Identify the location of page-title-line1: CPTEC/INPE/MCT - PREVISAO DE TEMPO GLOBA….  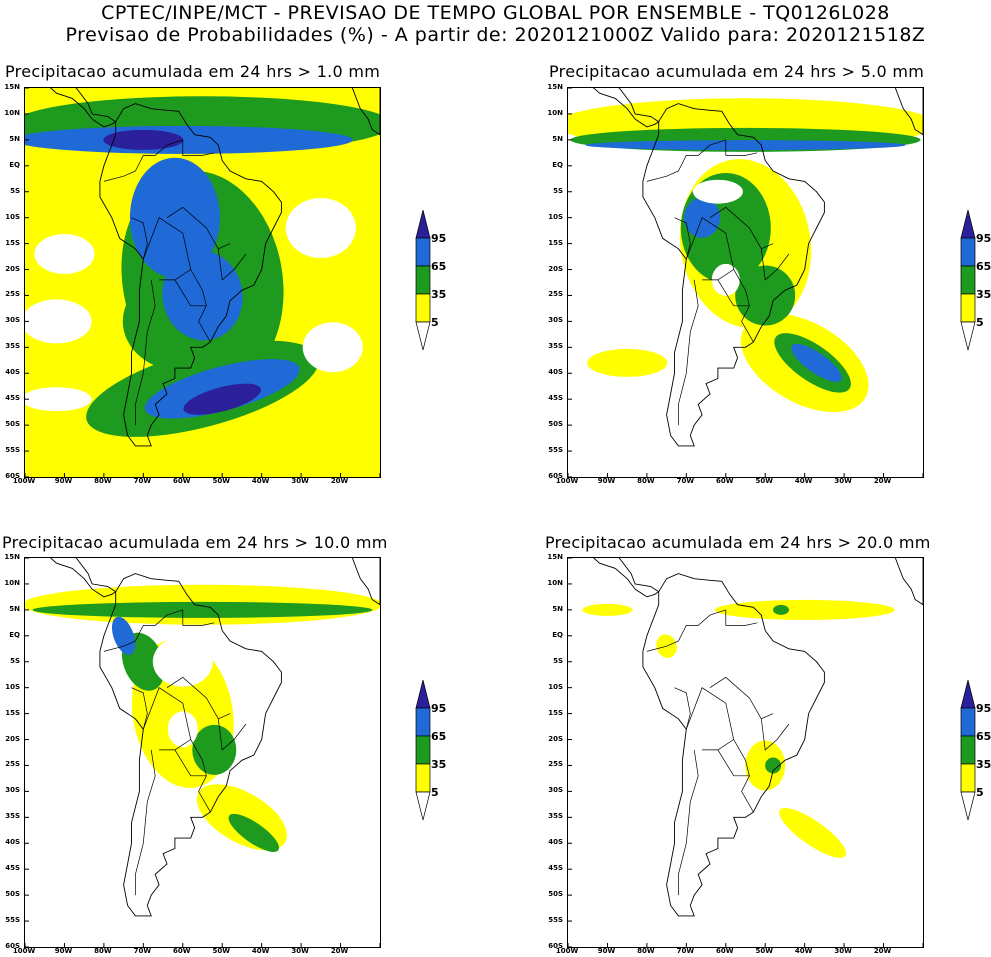
(495, 13).